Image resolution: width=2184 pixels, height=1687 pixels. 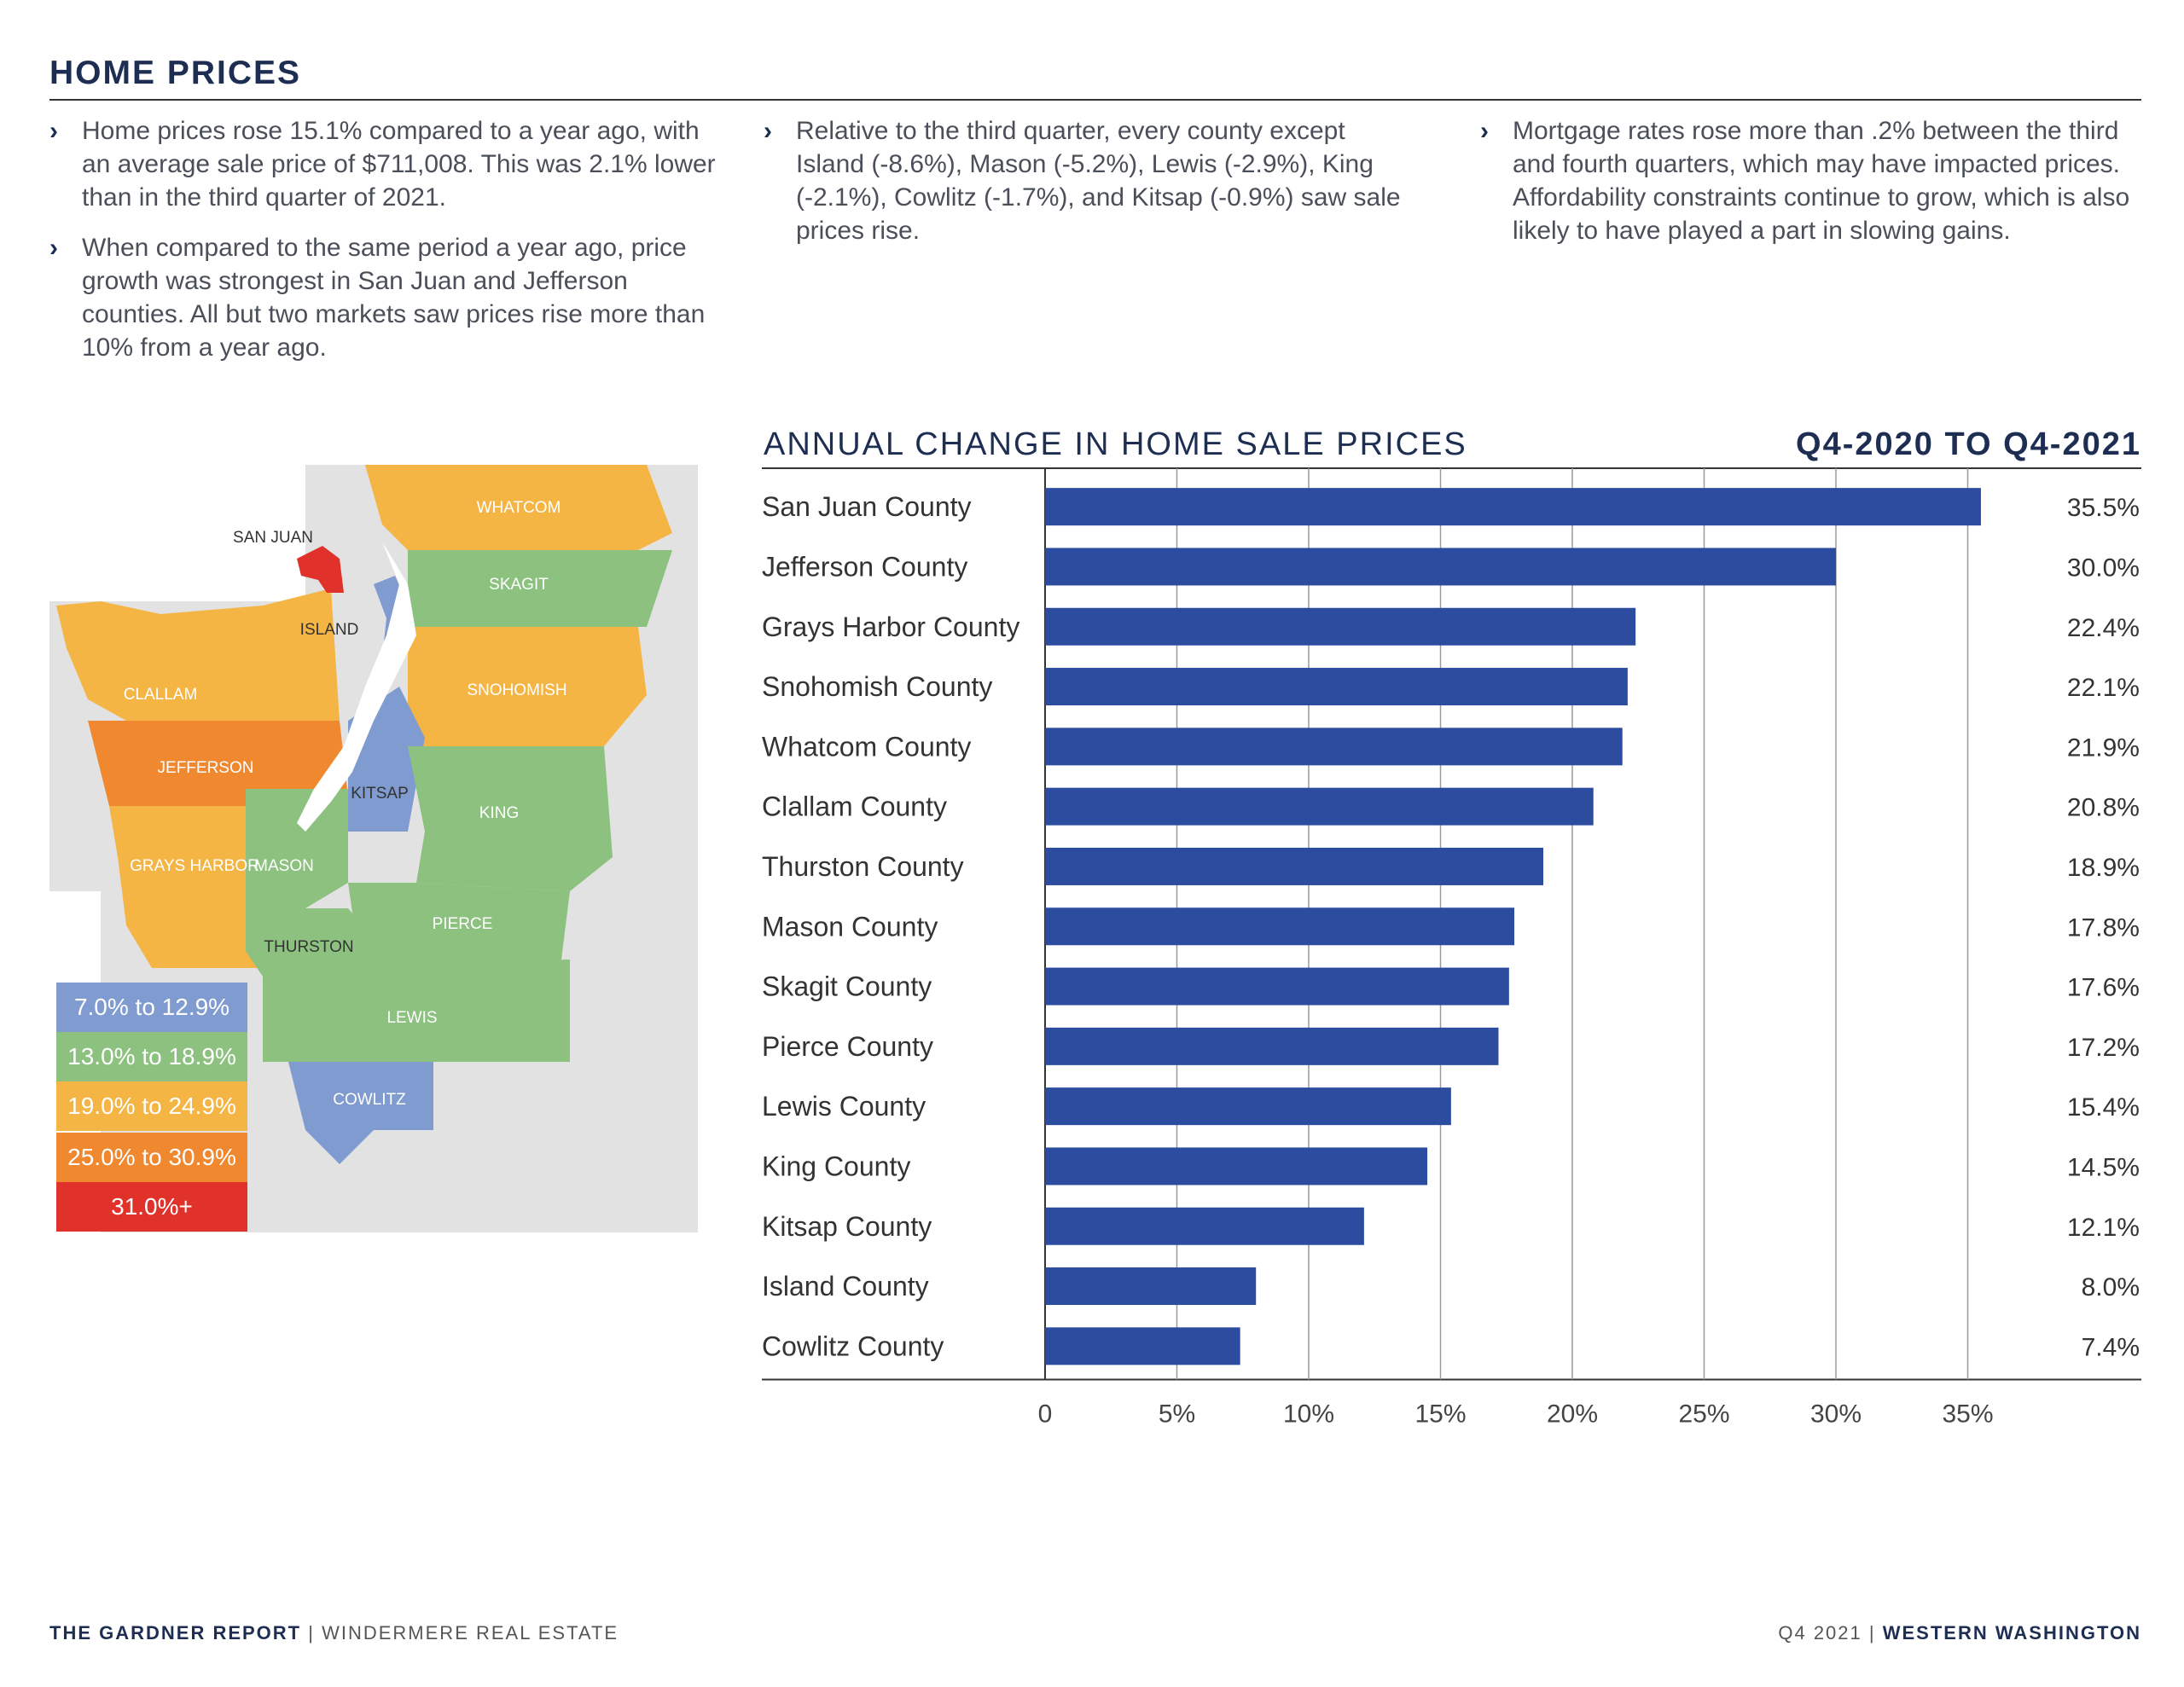 I want to click on x-tick-label: 0, so click(x=1045, y=1415).